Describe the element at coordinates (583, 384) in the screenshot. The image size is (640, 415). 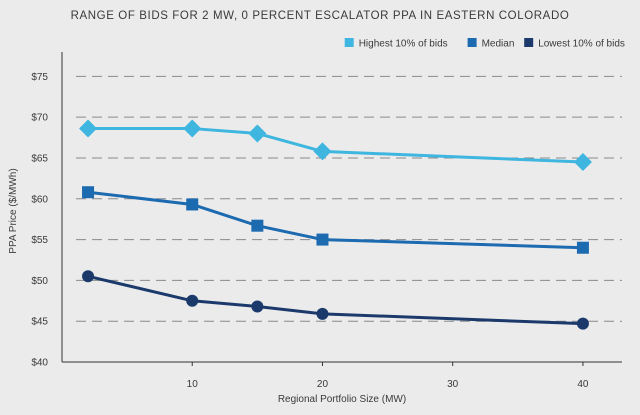
I see `x-tick-label: 40` at that location.